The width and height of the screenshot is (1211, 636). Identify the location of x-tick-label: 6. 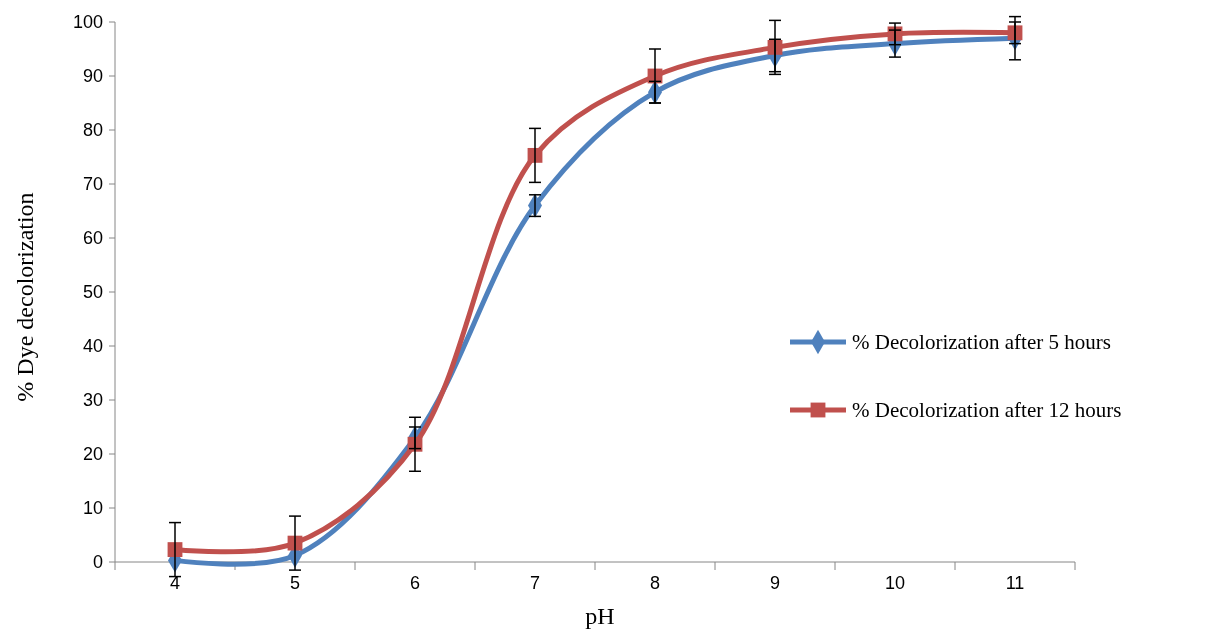
(415, 583).